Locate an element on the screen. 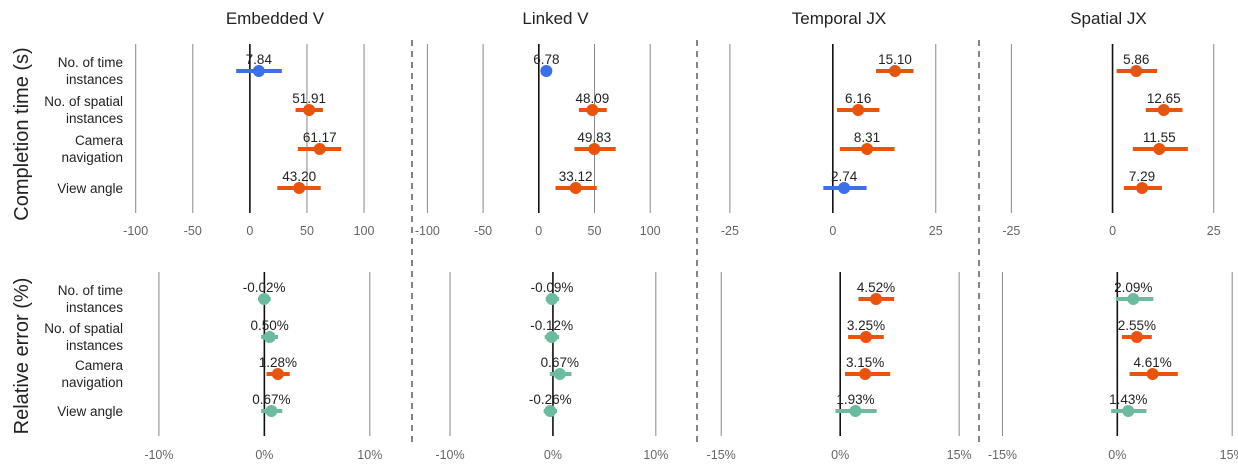 This screenshot has width=1238, height=466. data-point-group: 11.55 is located at coordinates (1160, 142).